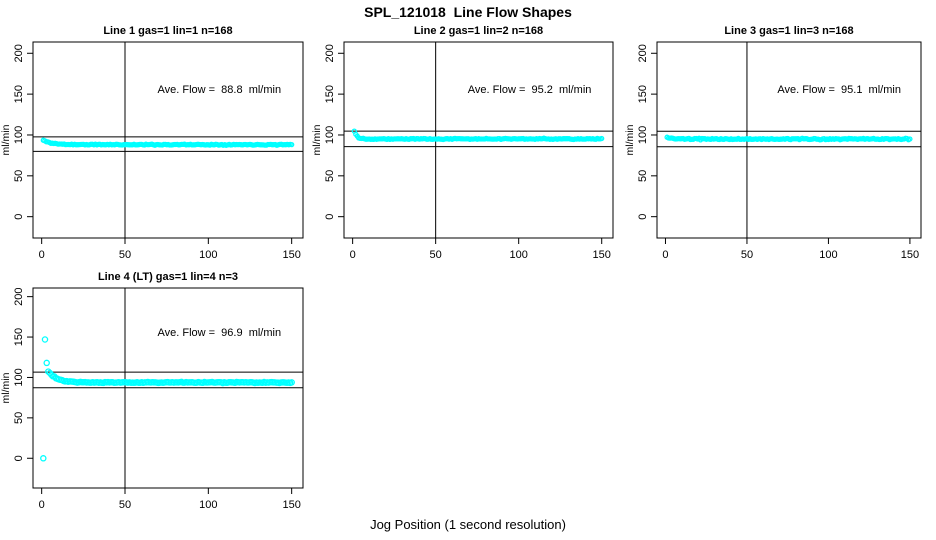  Describe the element at coordinates (6, 139) in the screenshot. I see `panel-1-y-axis-label: ml/min` at that location.